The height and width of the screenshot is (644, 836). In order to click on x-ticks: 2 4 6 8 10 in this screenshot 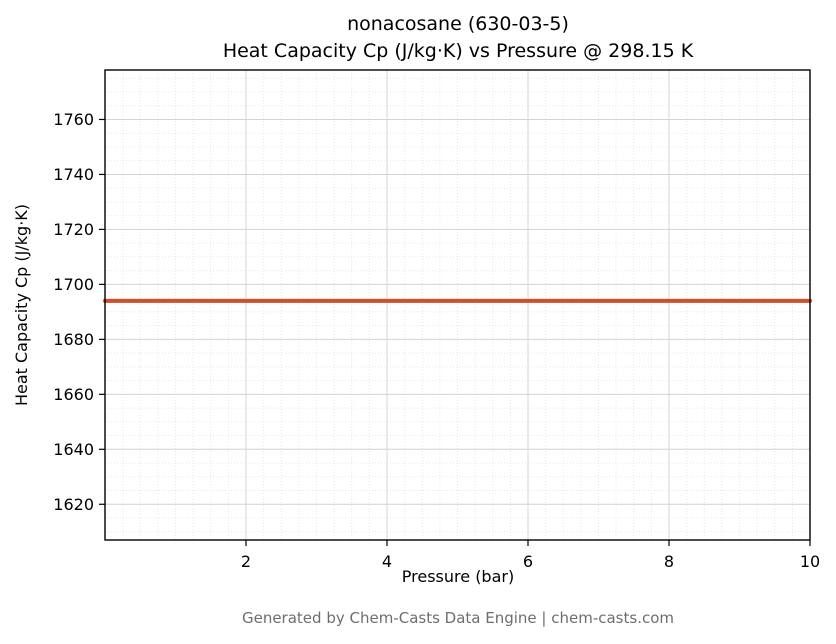, I will do `click(530, 555)`.